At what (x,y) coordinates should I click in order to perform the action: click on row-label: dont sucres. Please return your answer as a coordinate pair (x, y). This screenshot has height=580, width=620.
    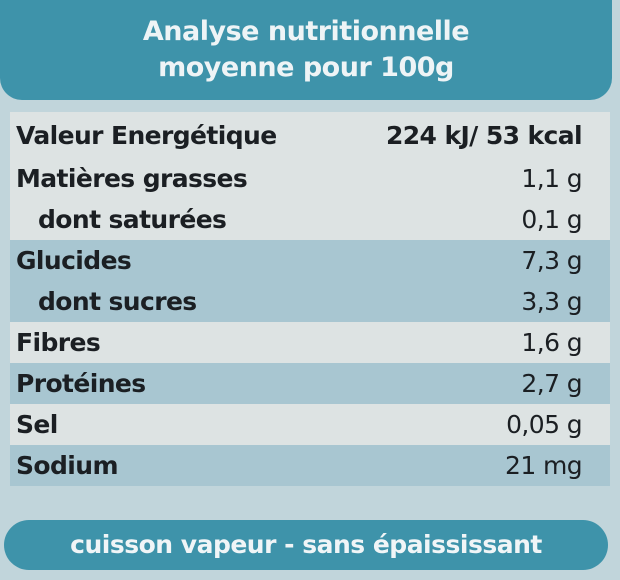
    Looking at the image, I should click on (117, 301).